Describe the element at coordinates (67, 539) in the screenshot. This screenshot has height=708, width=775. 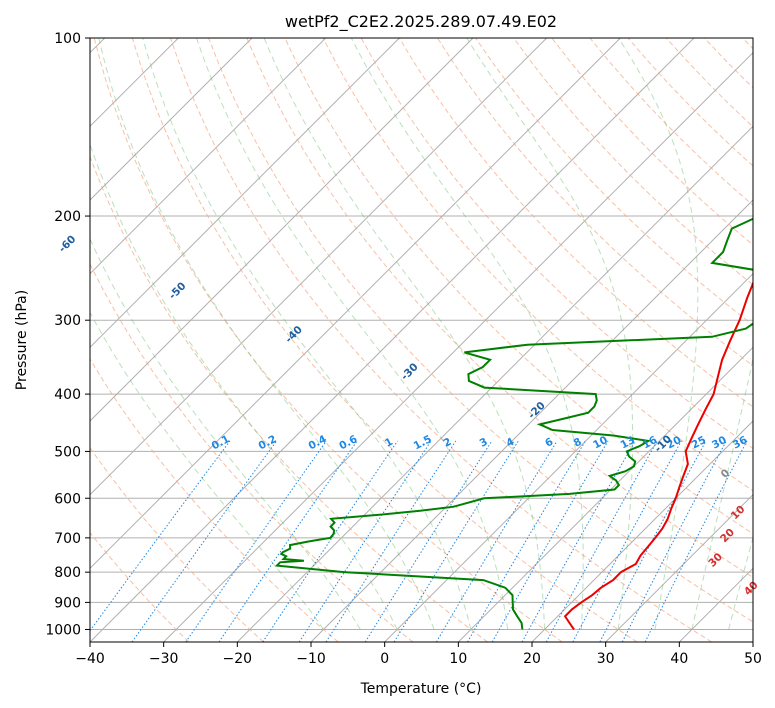
I see `y-tick-label: 700` at that location.